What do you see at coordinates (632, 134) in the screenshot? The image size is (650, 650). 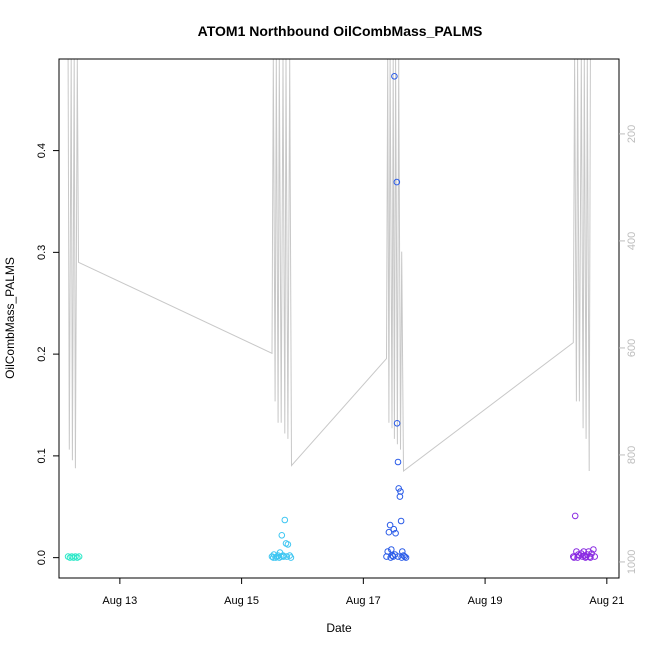 I see `right-y-tick-label: 200` at bounding box center [632, 134].